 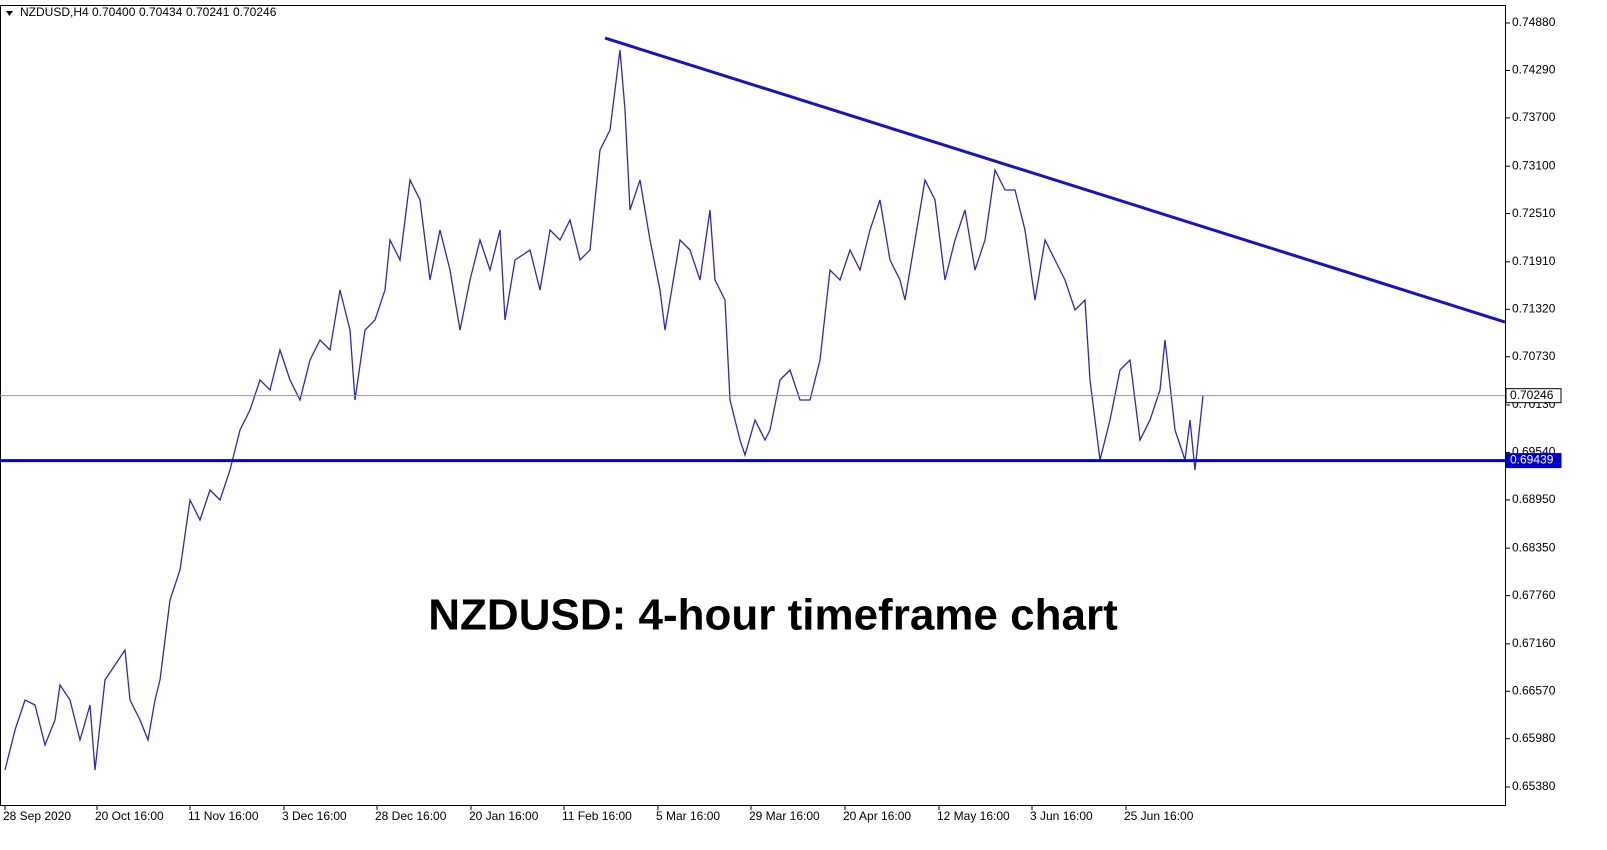 I want to click on ohlc-value: 0.70246, so click(x=255, y=12).